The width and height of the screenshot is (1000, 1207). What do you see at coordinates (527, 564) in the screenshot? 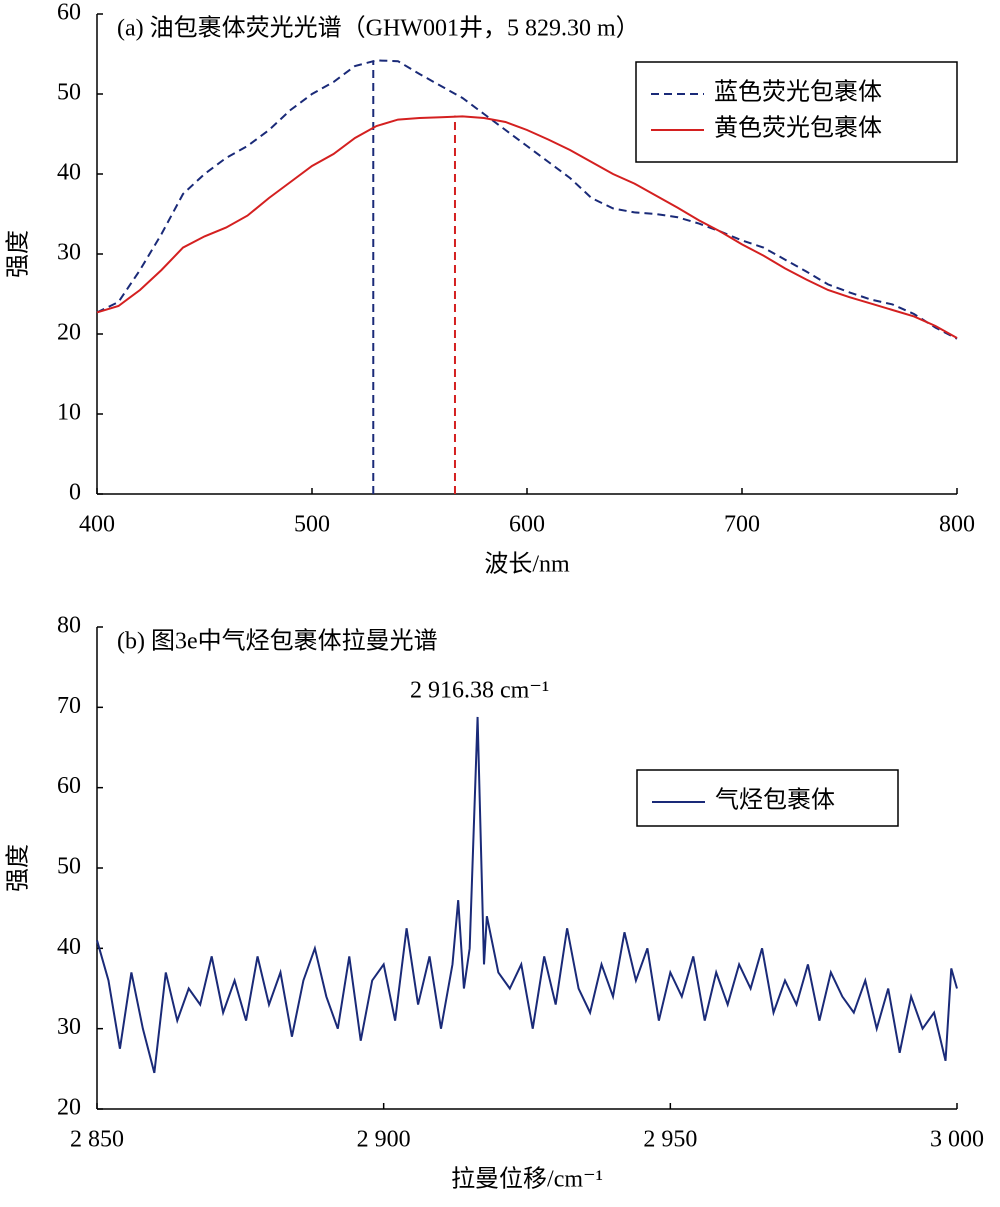
I see `x-axis-label: 波长/nm` at bounding box center [527, 564].